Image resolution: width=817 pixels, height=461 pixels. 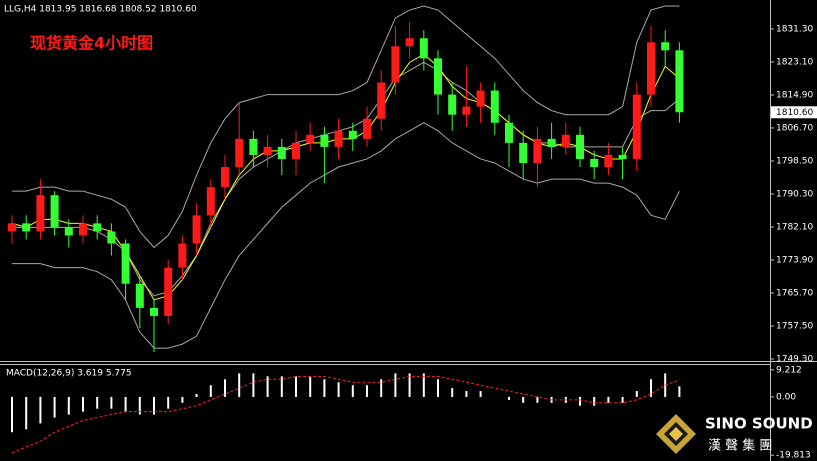 What do you see at coordinates (794, 260) in the screenshot?
I see `y-tick-label: 1773.90` at bounding box center [794, 260].